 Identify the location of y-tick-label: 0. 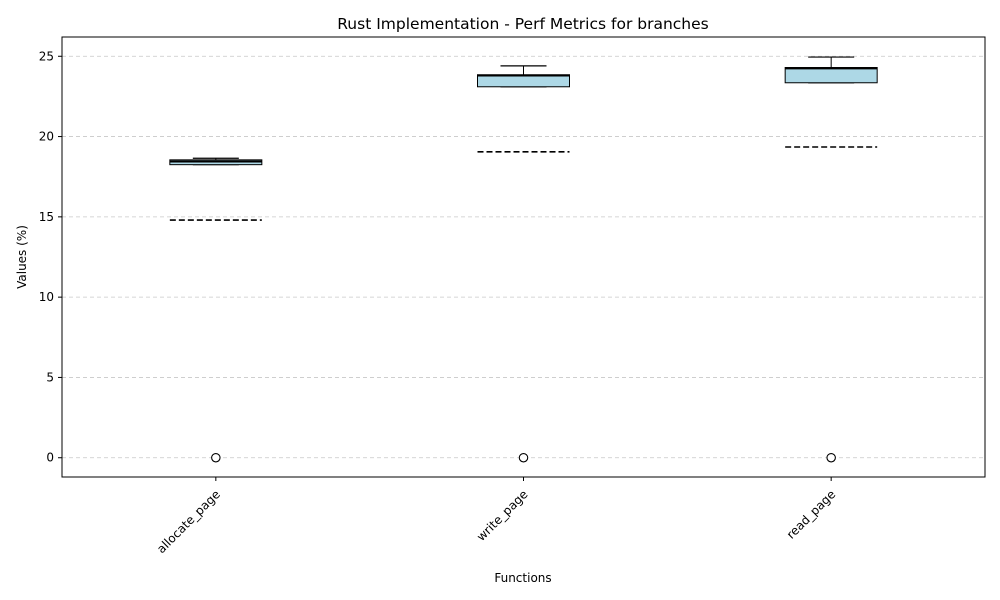
(50, 458).